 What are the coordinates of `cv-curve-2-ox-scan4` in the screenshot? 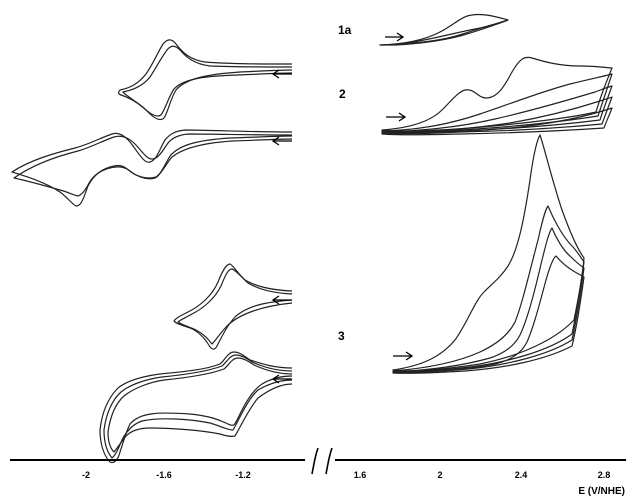 It's located at (497, 115).